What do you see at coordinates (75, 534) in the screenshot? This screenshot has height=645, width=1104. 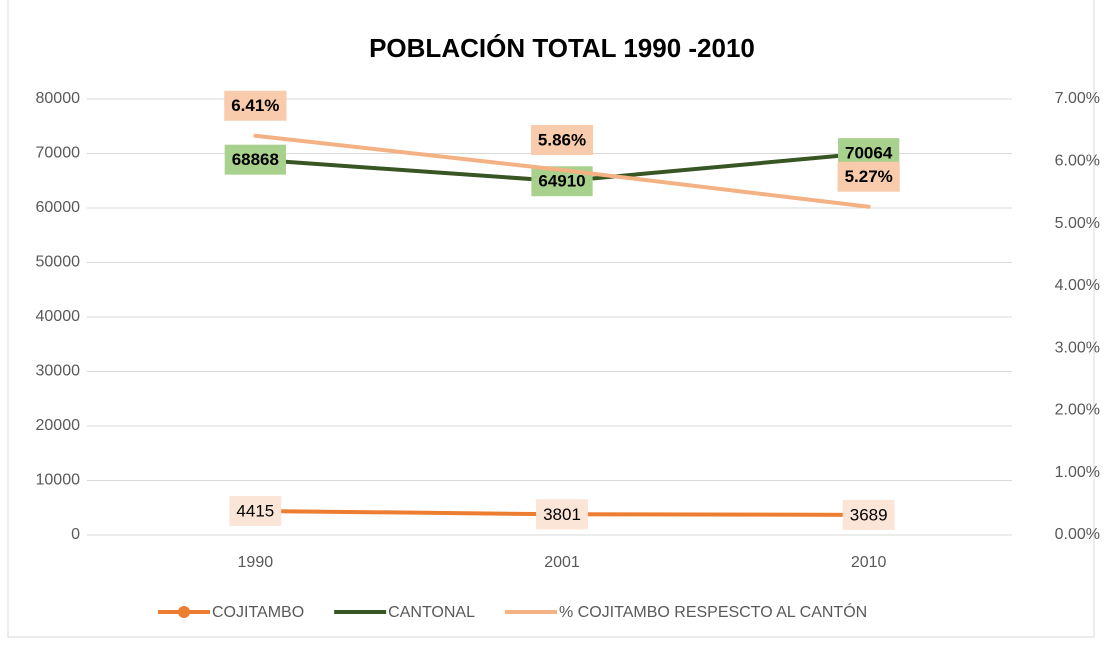 I see `y-tick-label: 0` at bounding box center [75, 534].